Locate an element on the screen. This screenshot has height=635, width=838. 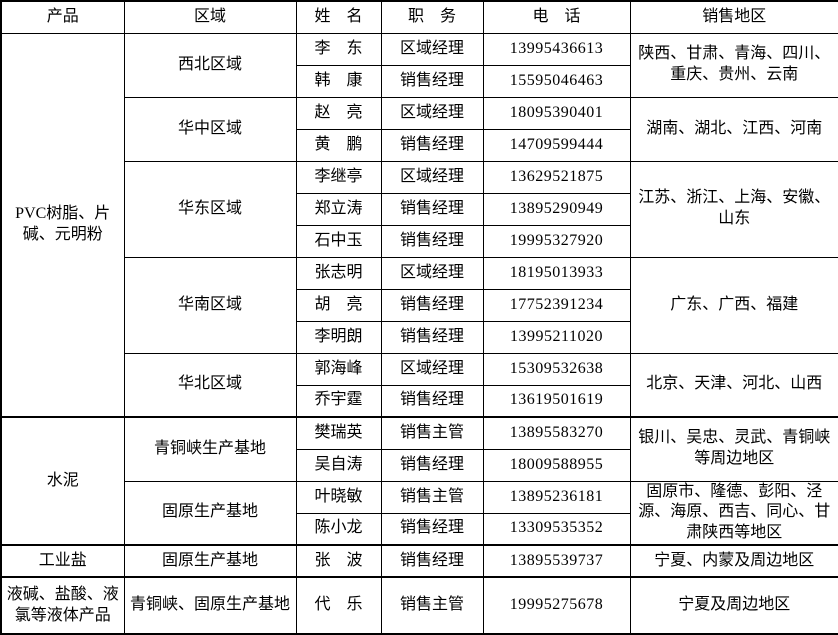
table-row: 黄 鹏 销售经理 14709599444 is located at coordinates (419, 145).